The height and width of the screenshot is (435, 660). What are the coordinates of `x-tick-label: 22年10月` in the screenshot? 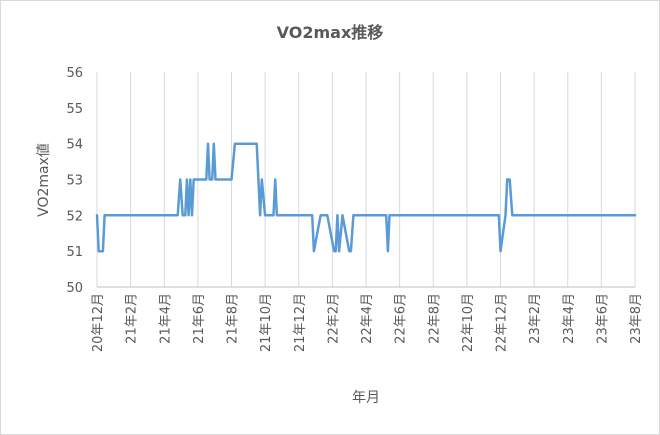 It's located at (468, 322).